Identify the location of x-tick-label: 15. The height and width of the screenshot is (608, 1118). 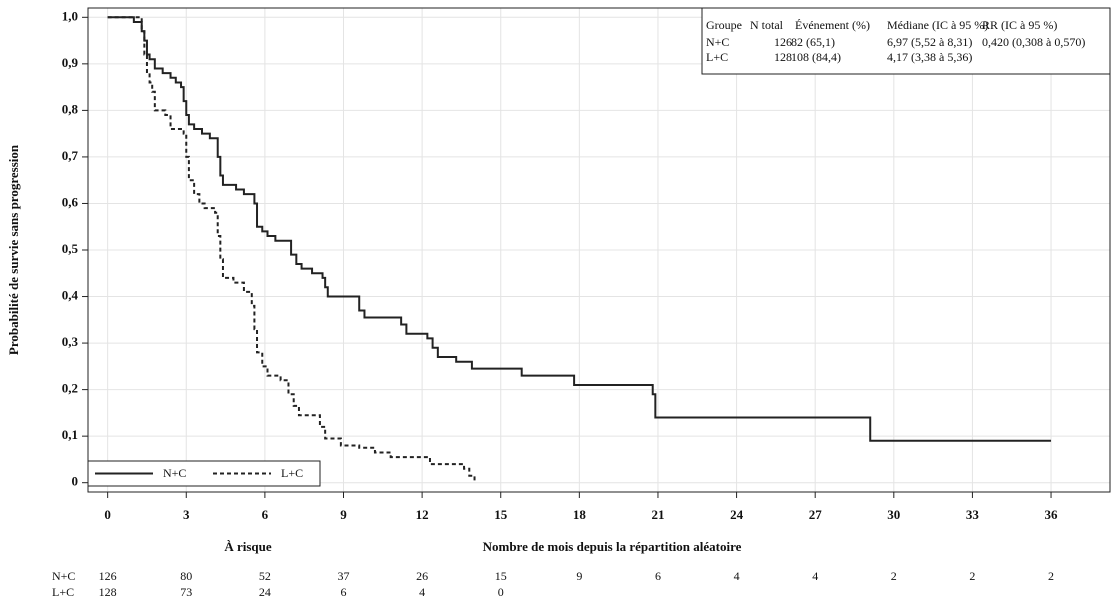
(501, 514).